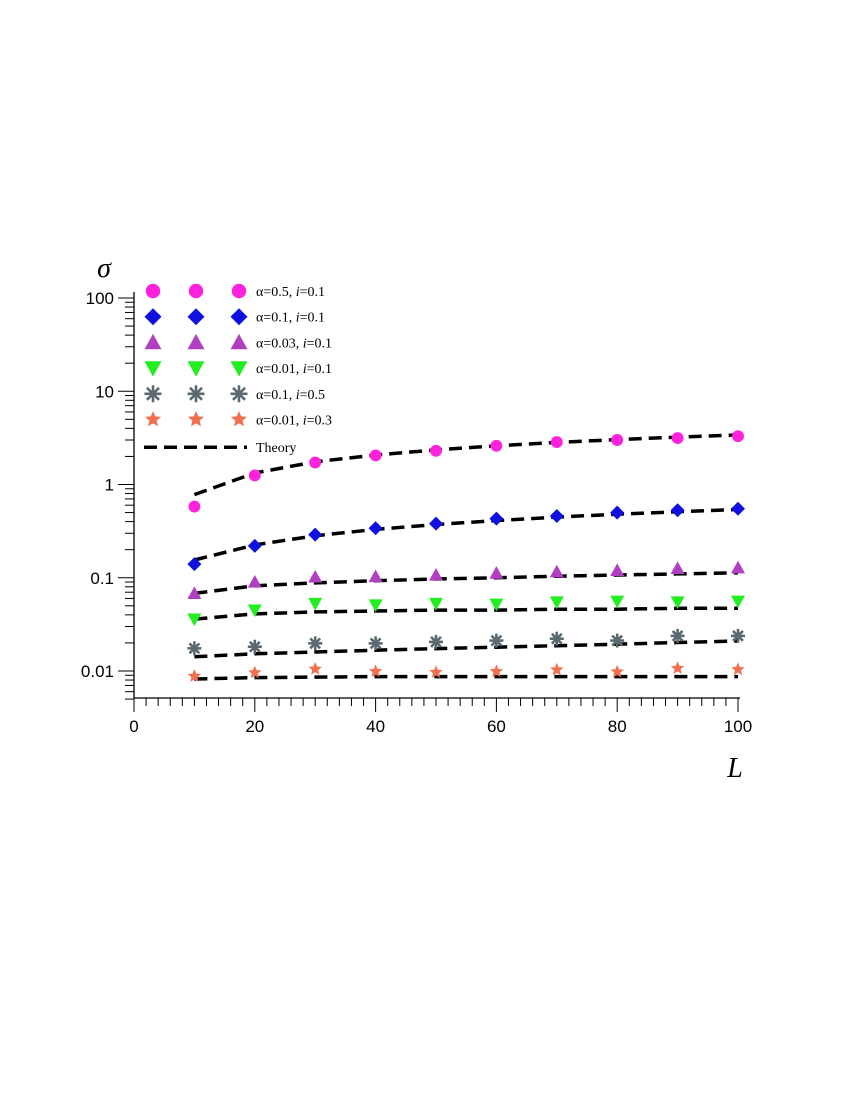  Describe the element at coordinates (133, 726) in the screenshot. I see `x-tick-label: 0` at that location.